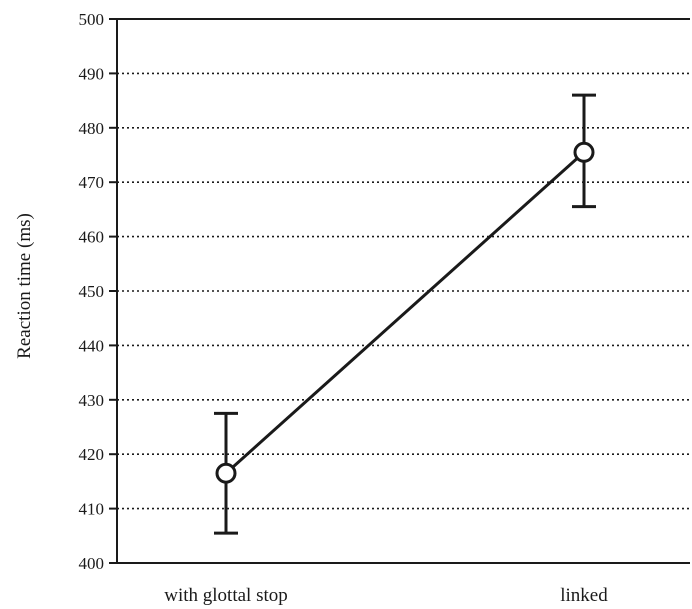 Image resolution: width=692 pixels, height=609 pixels. What do you see at coordinates (92, 345) in the screenshot?
I see `y-tick-label-440: 440` at bounding box center [92, 345].